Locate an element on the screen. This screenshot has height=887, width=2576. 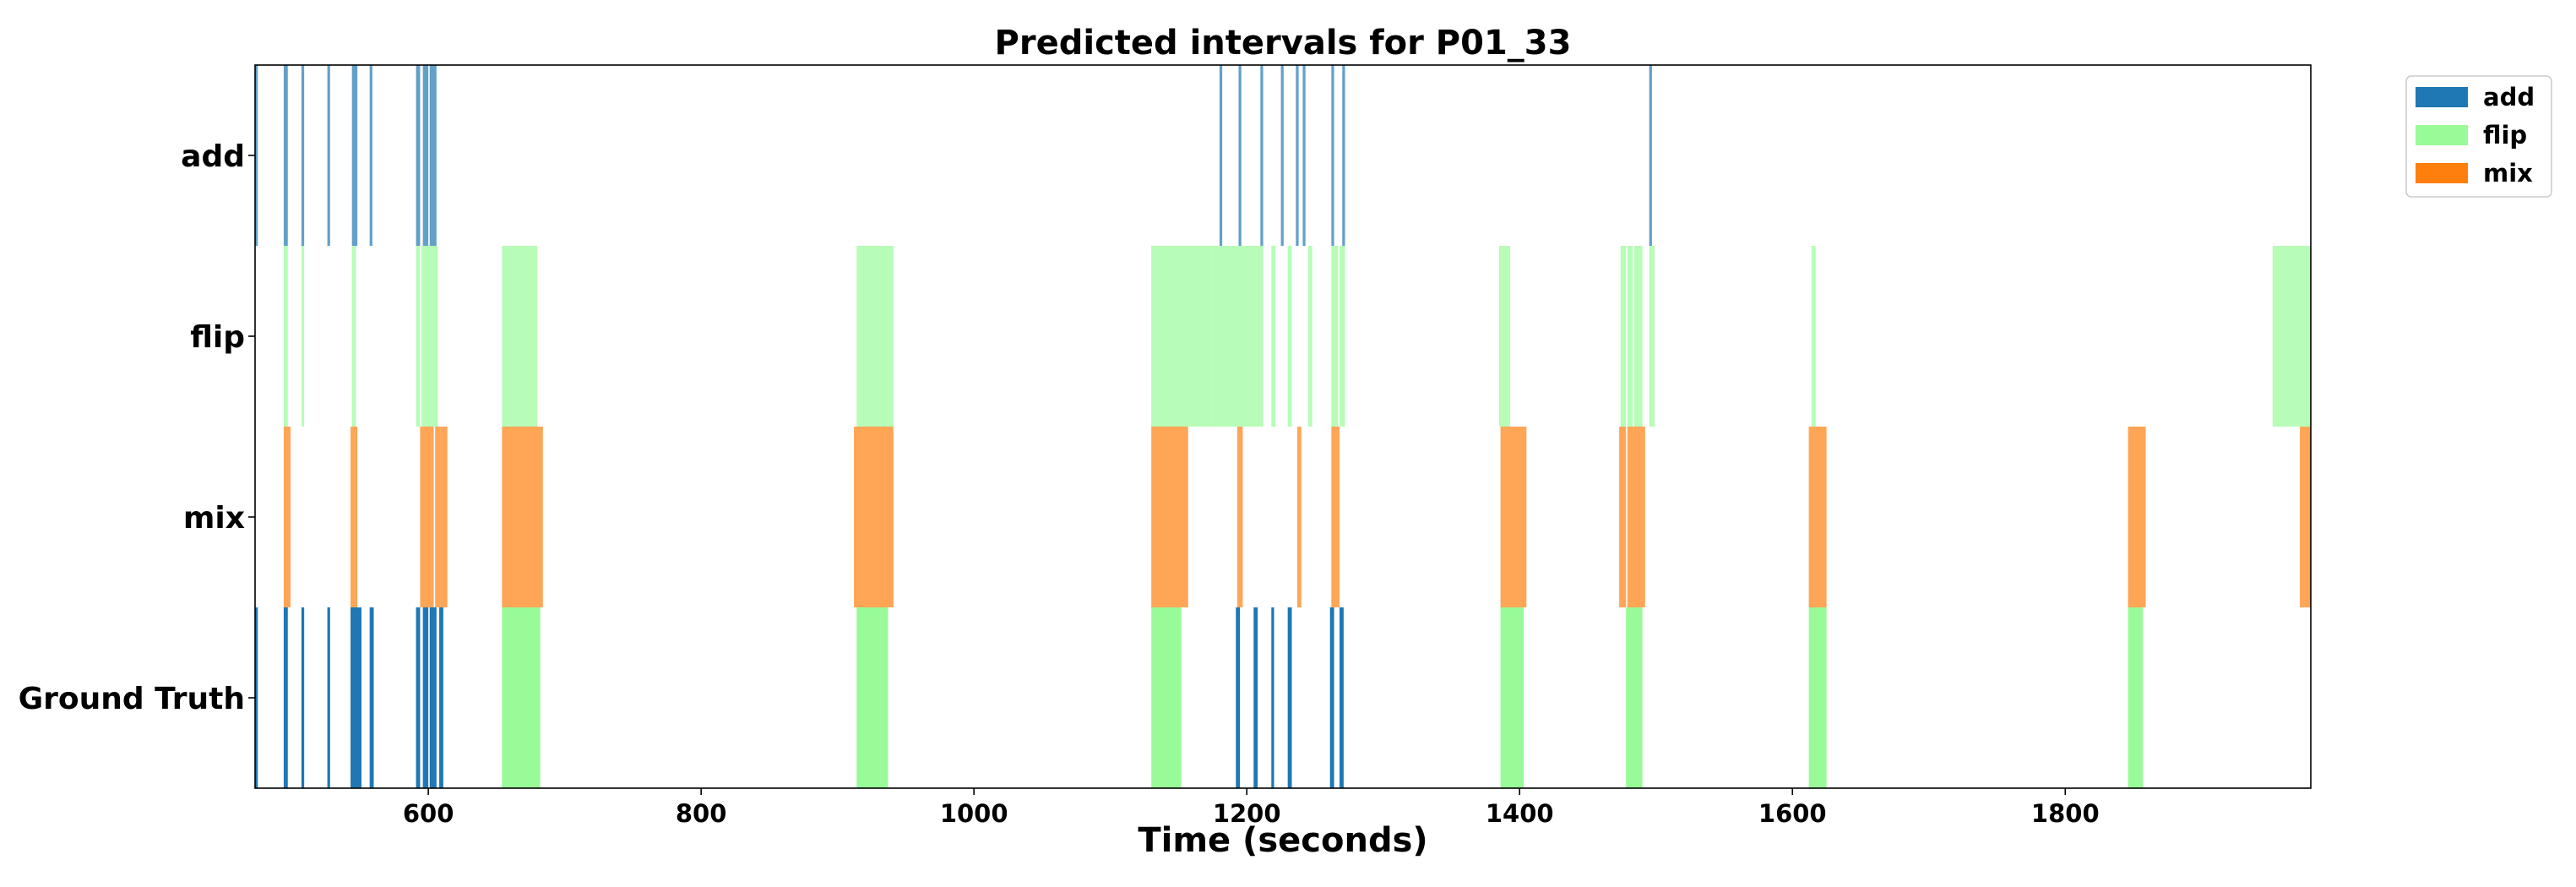
x-axis-label: Time (seconds) is located at coordinates (1282, 840).